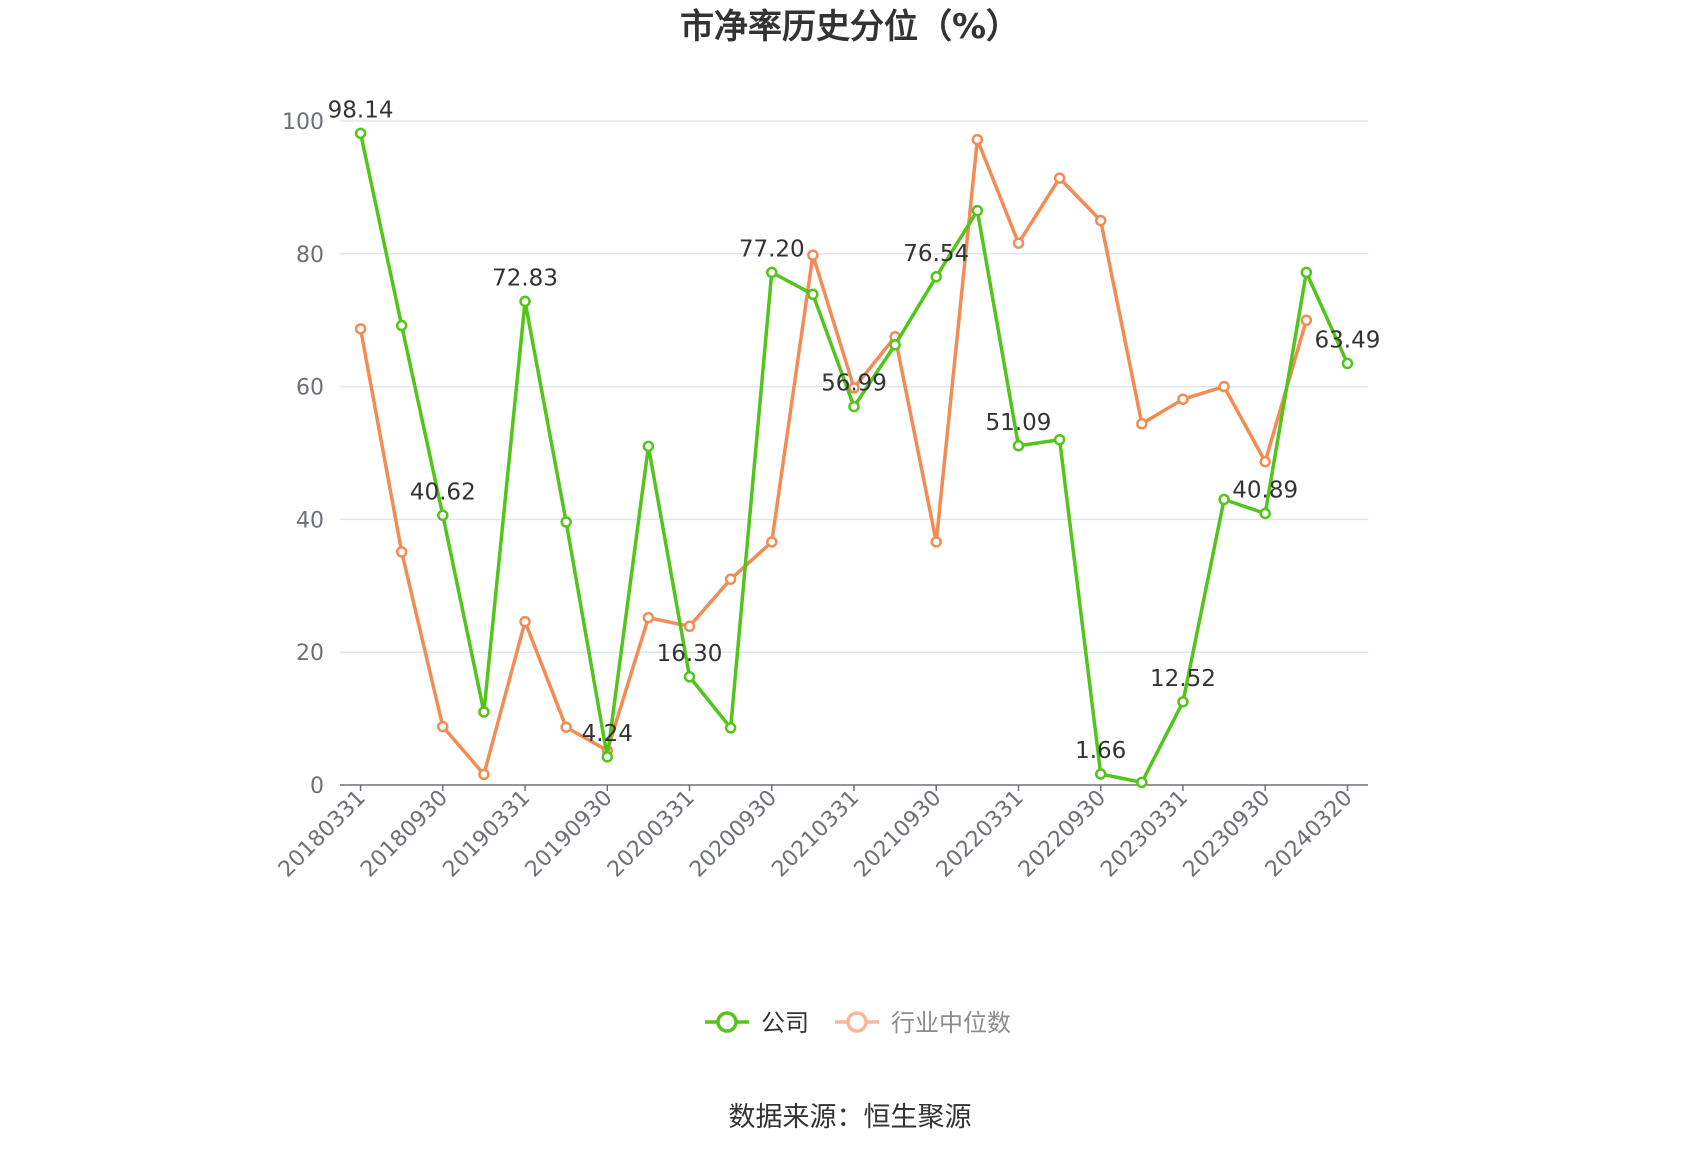  I want to click on legend: 公司 行业中位数, so click(858, 1023).